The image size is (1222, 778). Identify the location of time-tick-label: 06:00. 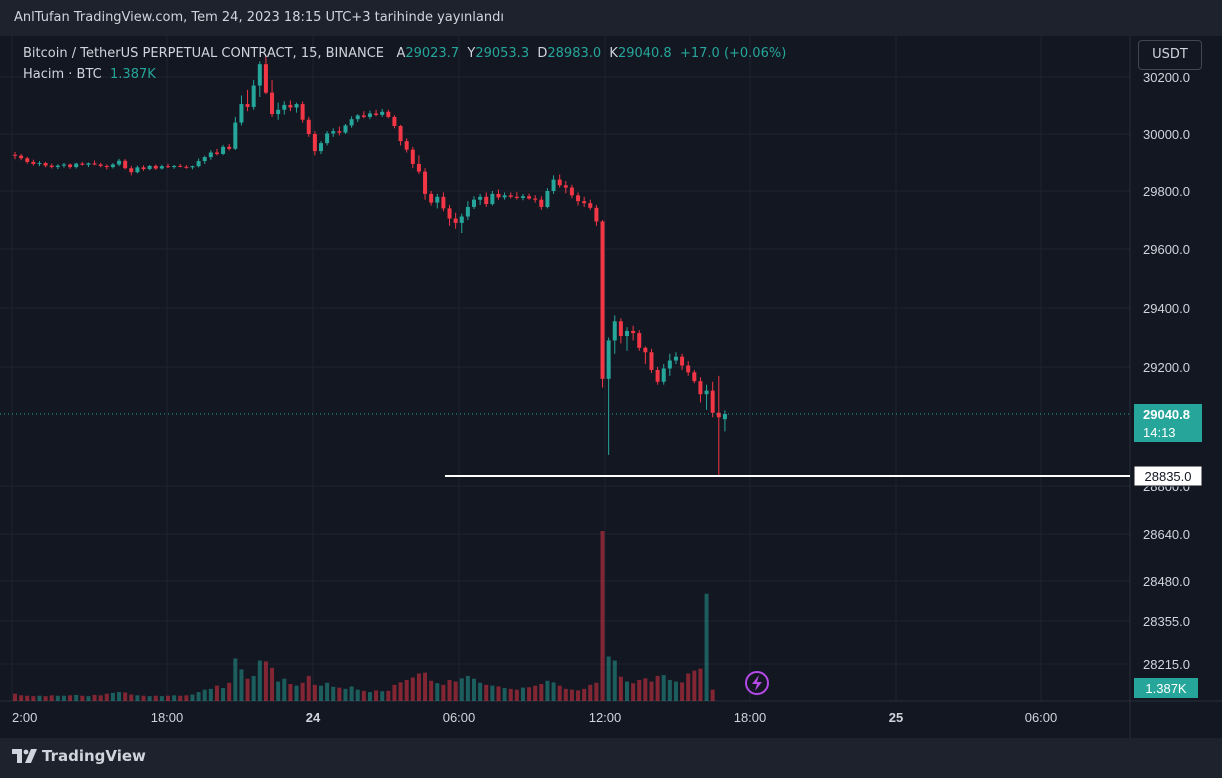
(459, 717).